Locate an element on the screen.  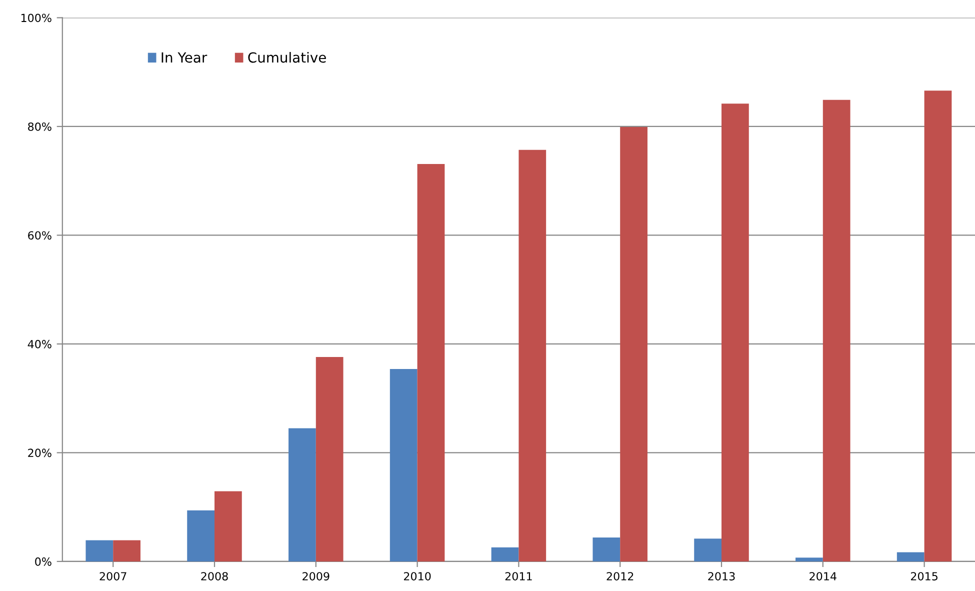
y-tick-label: 100% is located at coordinates (36, 18).